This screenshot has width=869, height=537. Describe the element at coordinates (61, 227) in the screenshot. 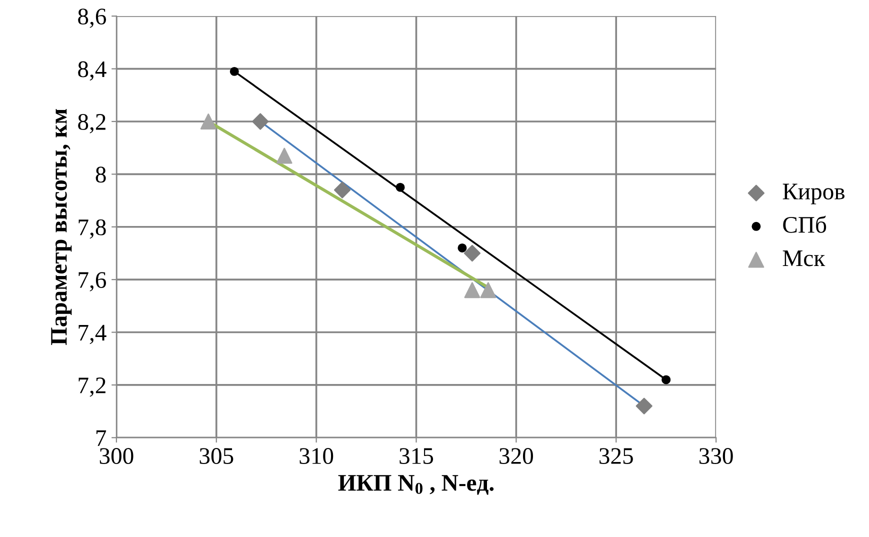

I see `y-axis-title: Параметр высоты, км` at that location.